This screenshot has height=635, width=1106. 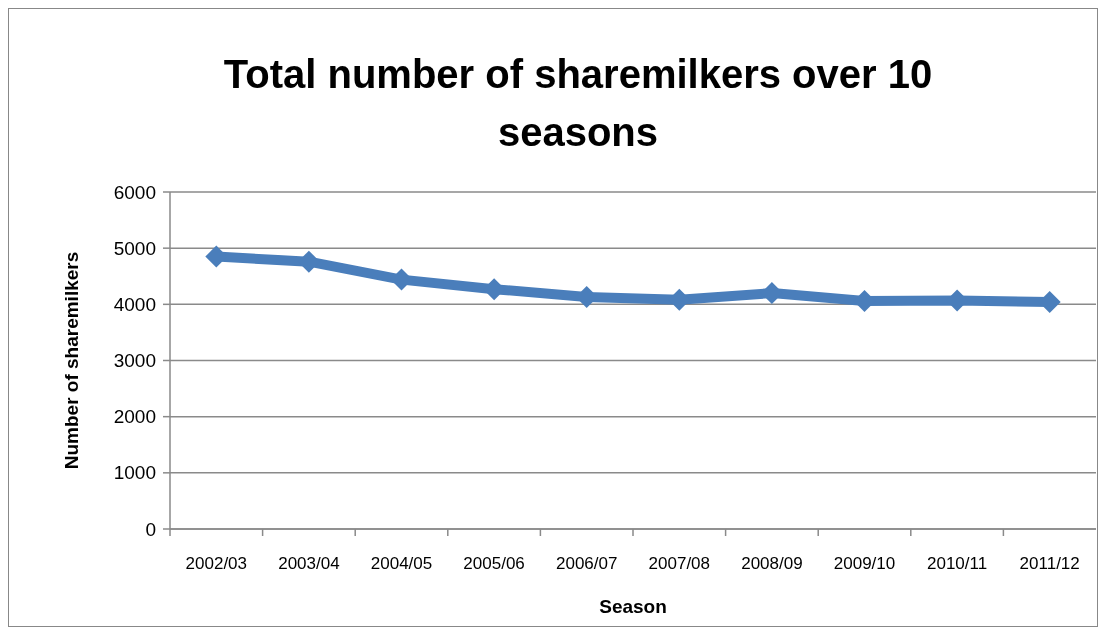 I want to click on x-tick-label: 2009/10, so click(x=864, y=563).